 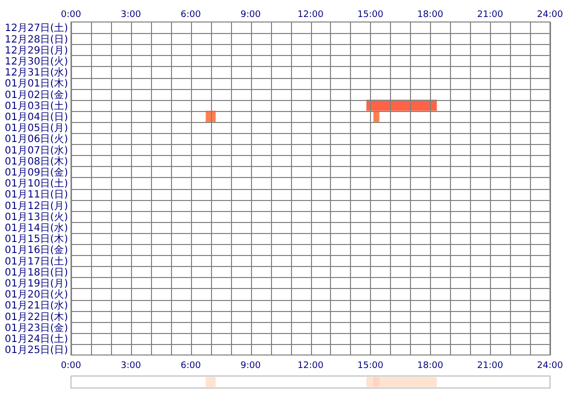 What do you see at coordinates (36, 139) in the screenshot?
I see `y-tick-label: 01月06日(火)` at bounding box center [36, 139].